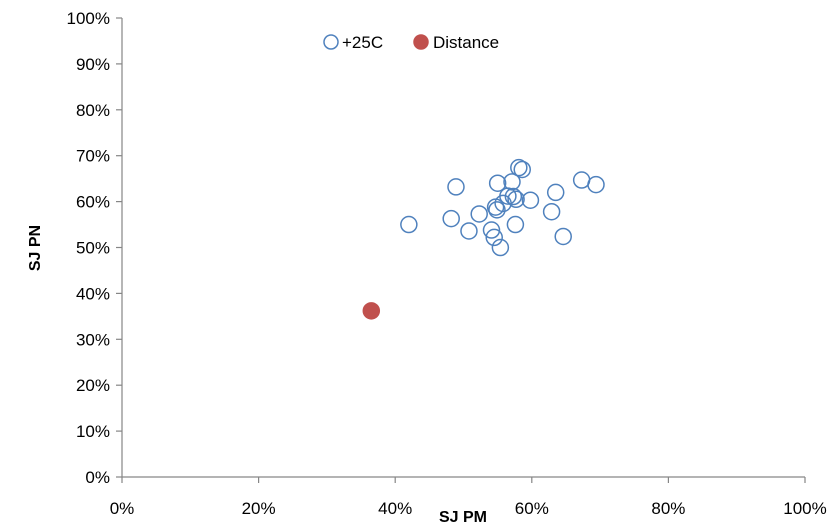 Image resolution: width=834 pixels, height=522 pixels. What do you see at coordinates (259, 508) in the screenshot?
I see `x-tick-label: 20%` at bounding box center [259, 508].